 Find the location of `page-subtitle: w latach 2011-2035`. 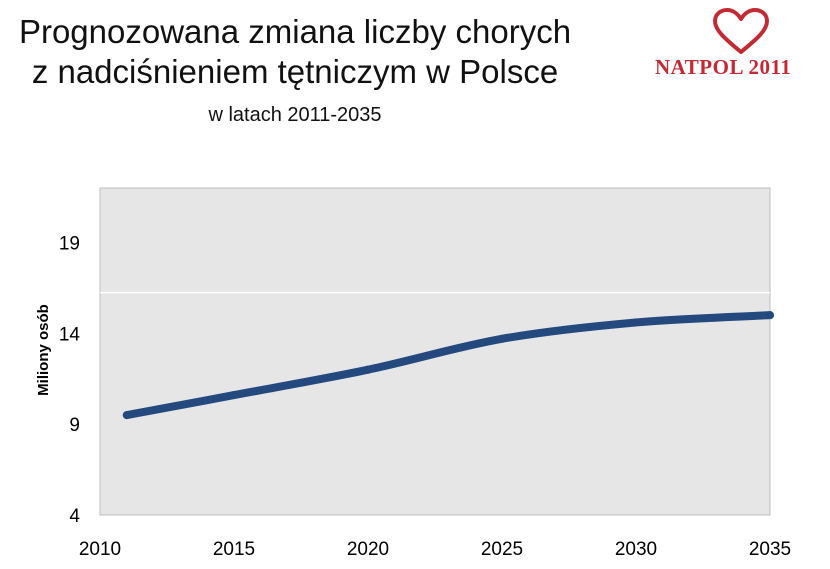

page-subtitle: w latach 2011-2035 is located at coordinates (295, 115).